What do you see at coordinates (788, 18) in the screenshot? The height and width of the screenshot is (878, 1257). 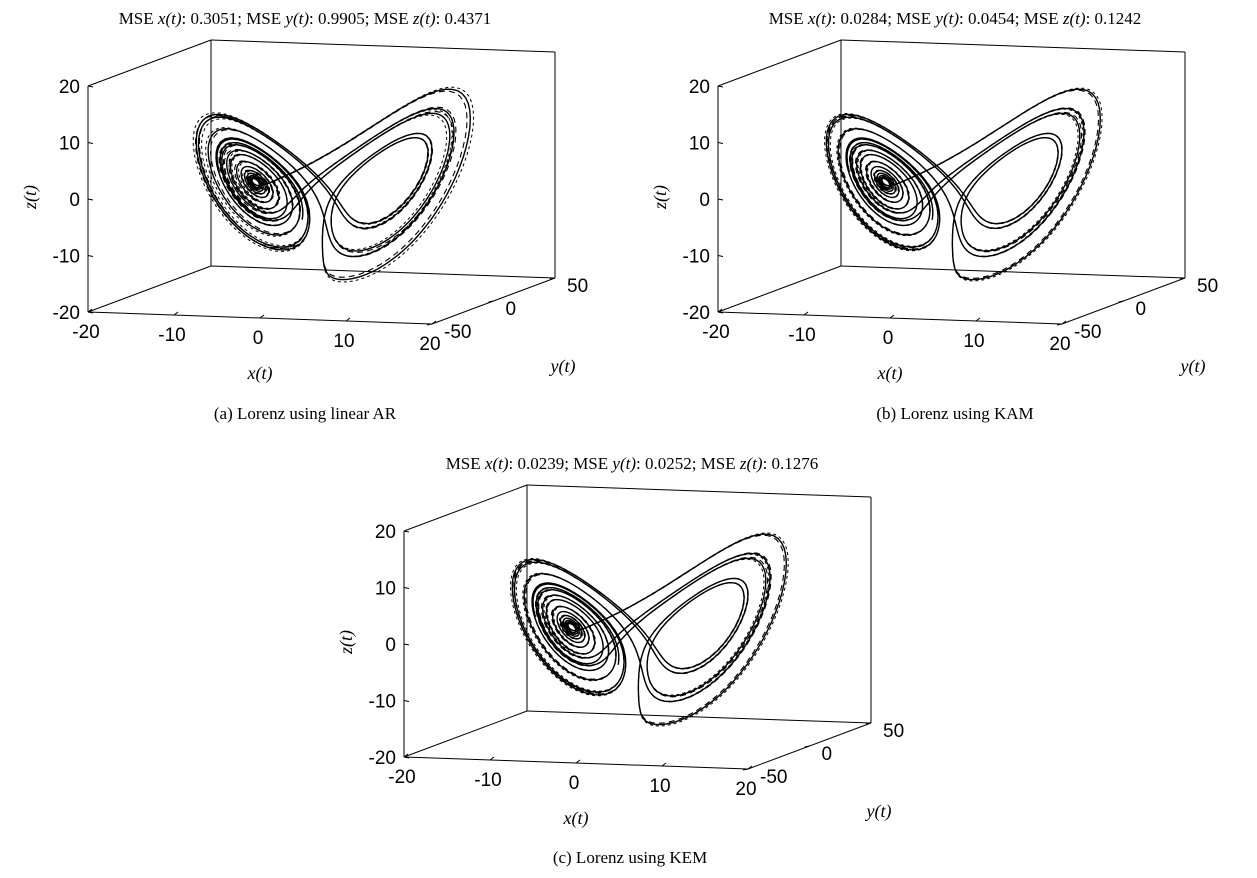 I see `title-part: MSE` at bounding box center [788, 18].